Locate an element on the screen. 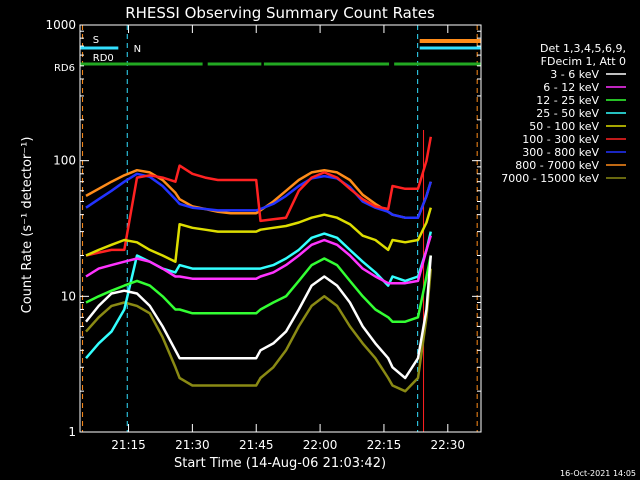  x-tick-label: 22:15 is located at coordinates (384, 445).